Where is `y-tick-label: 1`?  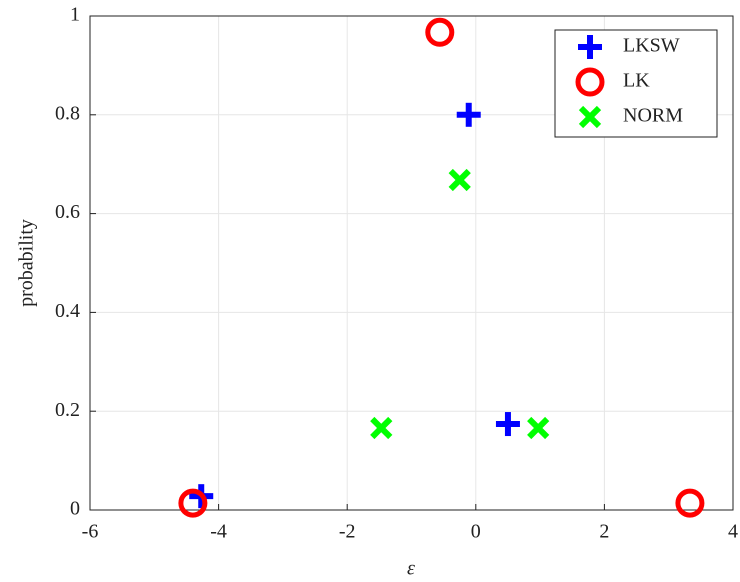
y-tick-label: 1 is located at coordinates (75, 15).